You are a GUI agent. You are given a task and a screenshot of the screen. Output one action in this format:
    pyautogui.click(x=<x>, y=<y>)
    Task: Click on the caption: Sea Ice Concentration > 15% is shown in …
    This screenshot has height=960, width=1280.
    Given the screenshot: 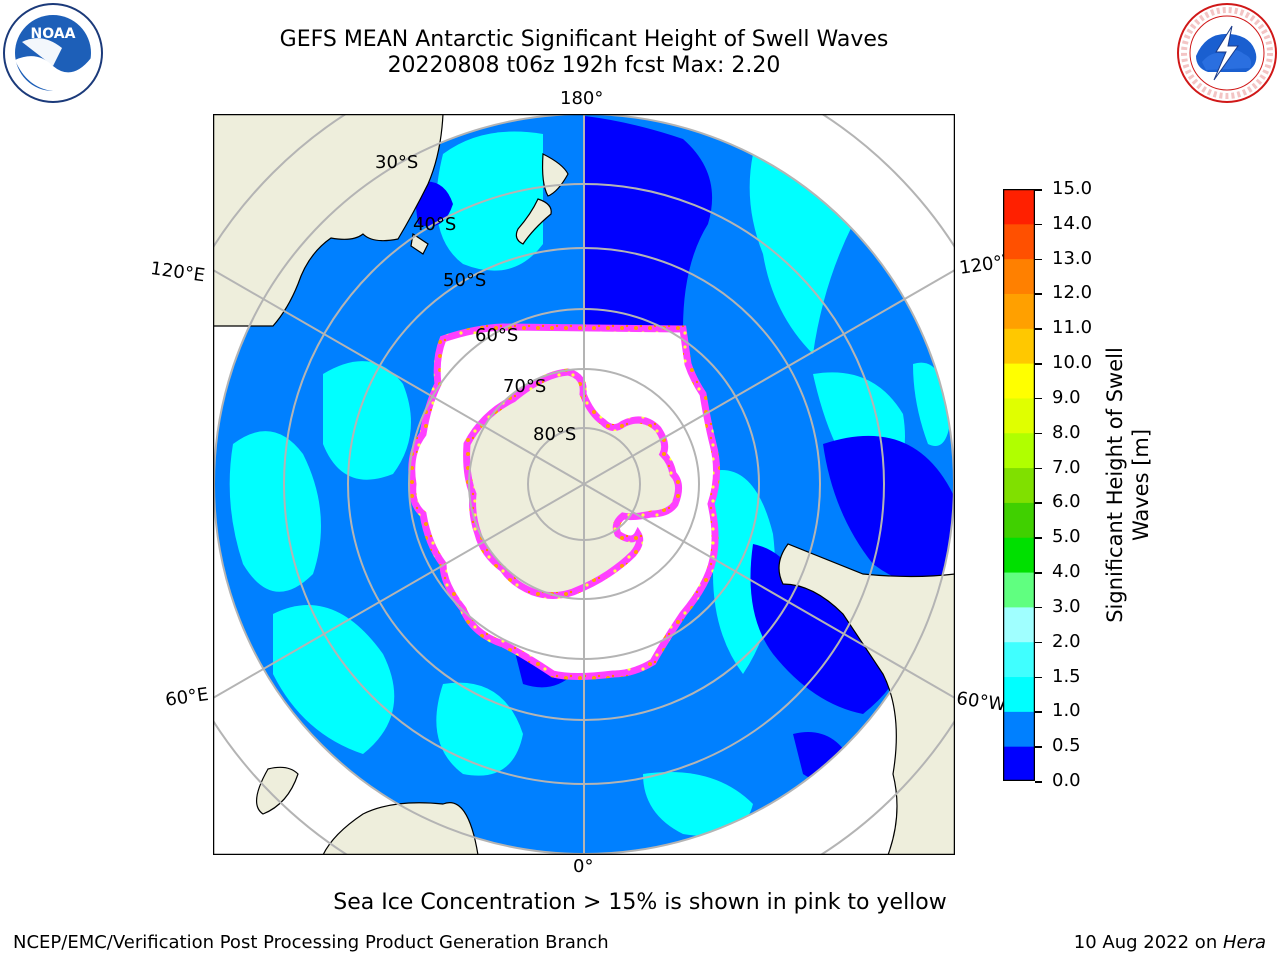 What is the action you would take?
    pyautogui.click(x=640, y=902)
    